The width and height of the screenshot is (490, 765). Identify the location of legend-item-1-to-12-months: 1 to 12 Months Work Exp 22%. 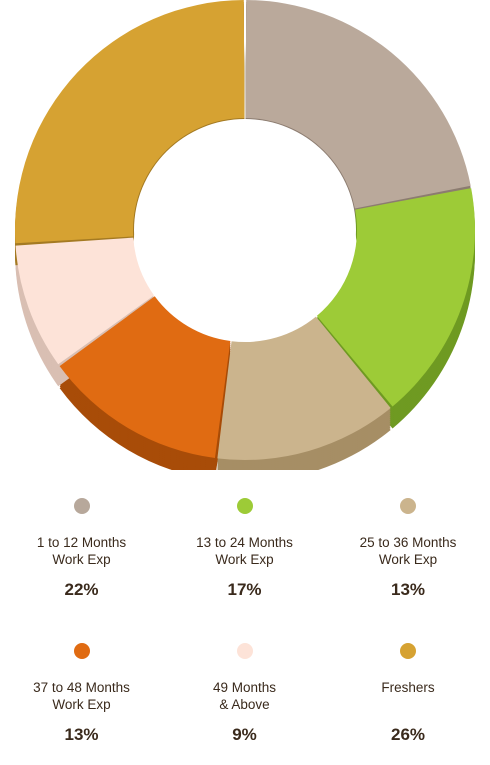
(81, 562).